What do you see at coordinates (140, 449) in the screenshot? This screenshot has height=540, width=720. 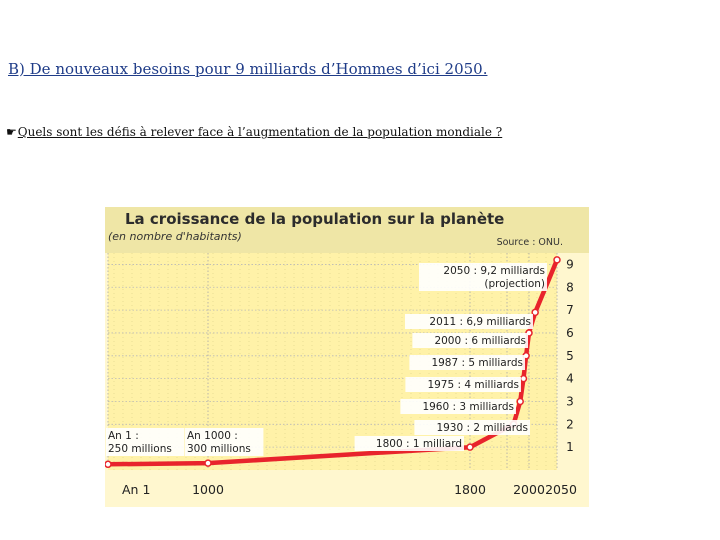 I see `annotation-label: 250 millions` at bounding box center [140, 449].